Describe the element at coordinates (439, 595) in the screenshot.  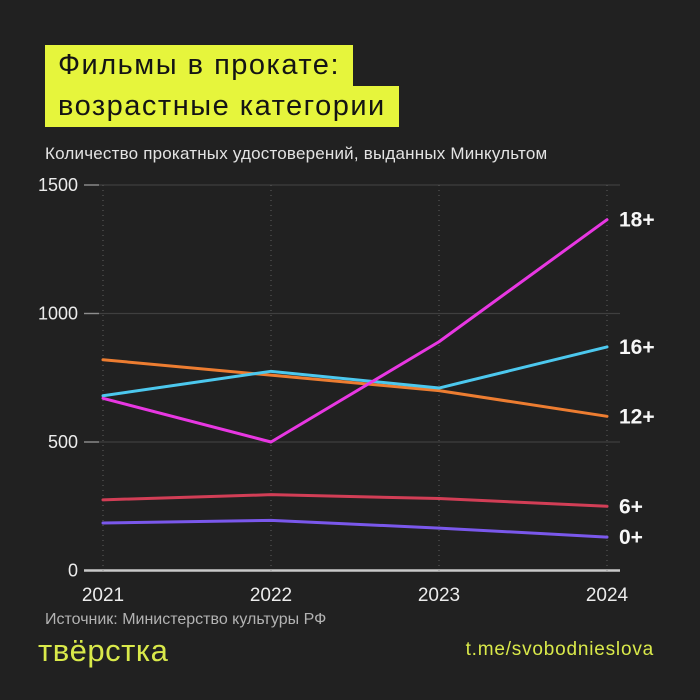
I see `x-tick-label: 2023` at that location.